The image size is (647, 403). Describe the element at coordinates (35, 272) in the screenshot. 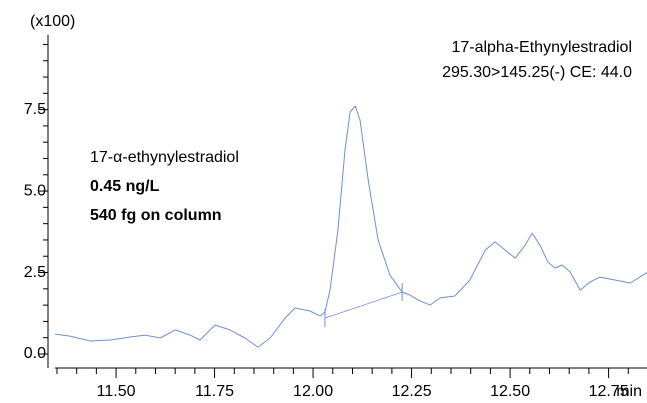

I see `y-tick-label: 2.5` at that location.